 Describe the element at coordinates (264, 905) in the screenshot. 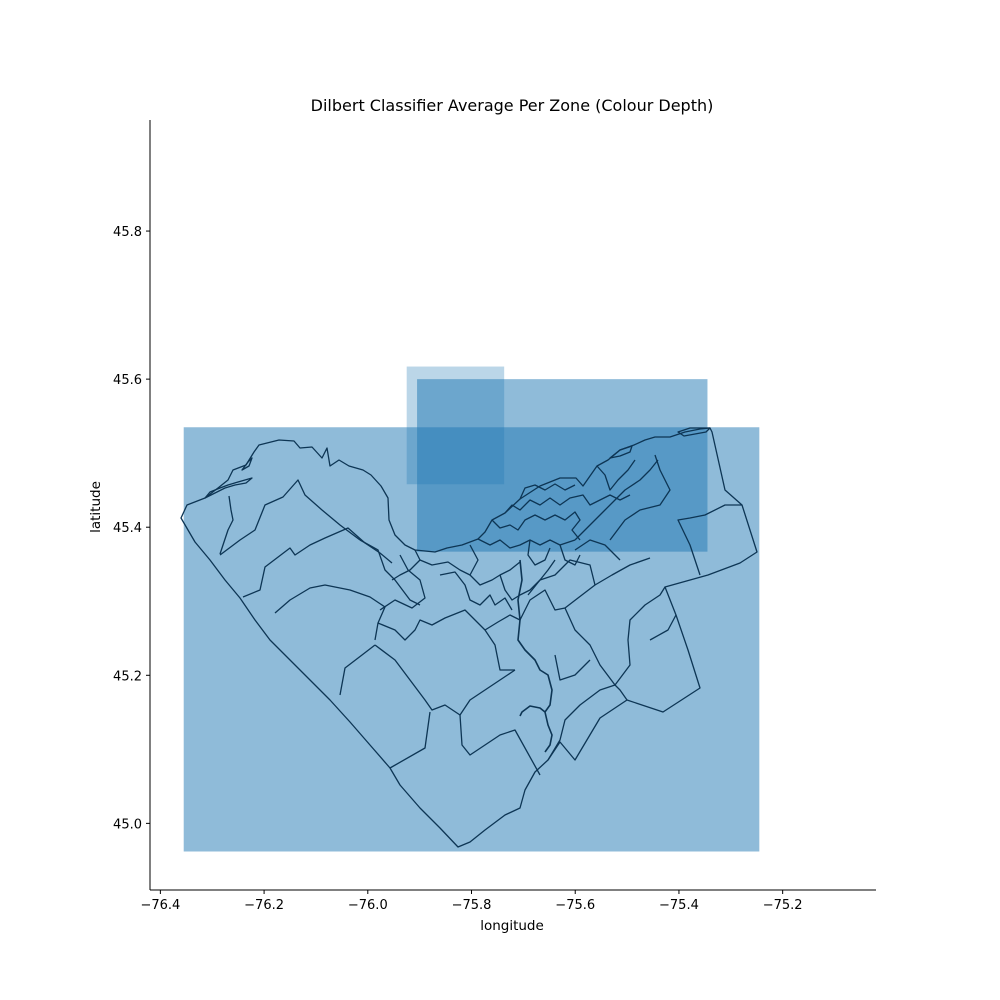

I see `x-tick-label: −76.2` at that location.